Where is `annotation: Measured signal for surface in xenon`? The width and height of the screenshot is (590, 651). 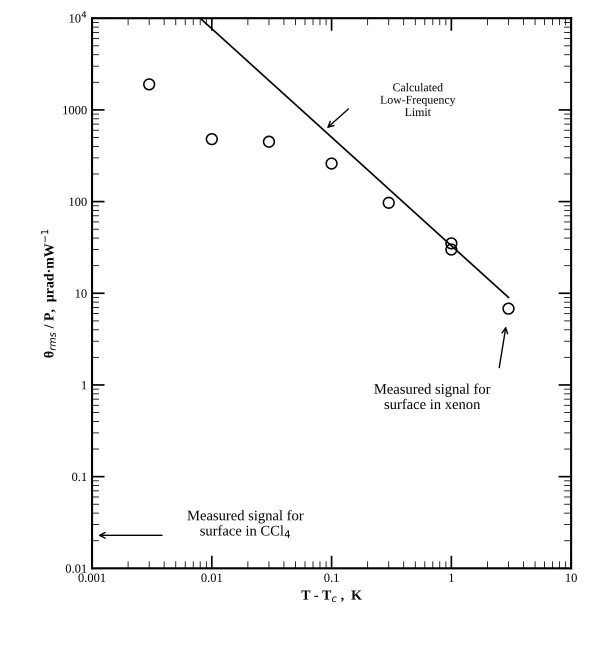 annotation: Measured signal for surface in xenon is located at coordinates (432, 396).